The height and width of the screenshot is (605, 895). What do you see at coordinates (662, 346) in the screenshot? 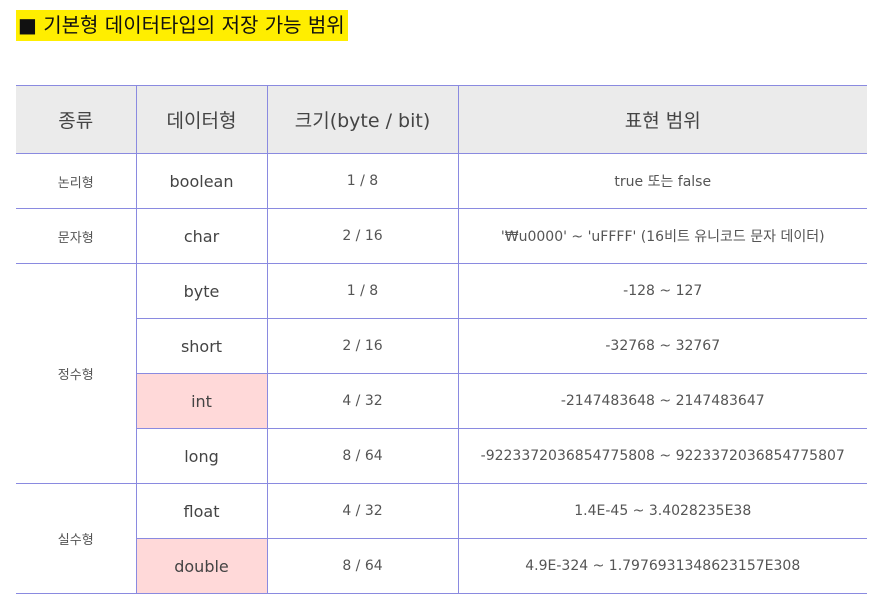
I see `type-range: -32768 ~ 32767` at bounding box center [662, 346].